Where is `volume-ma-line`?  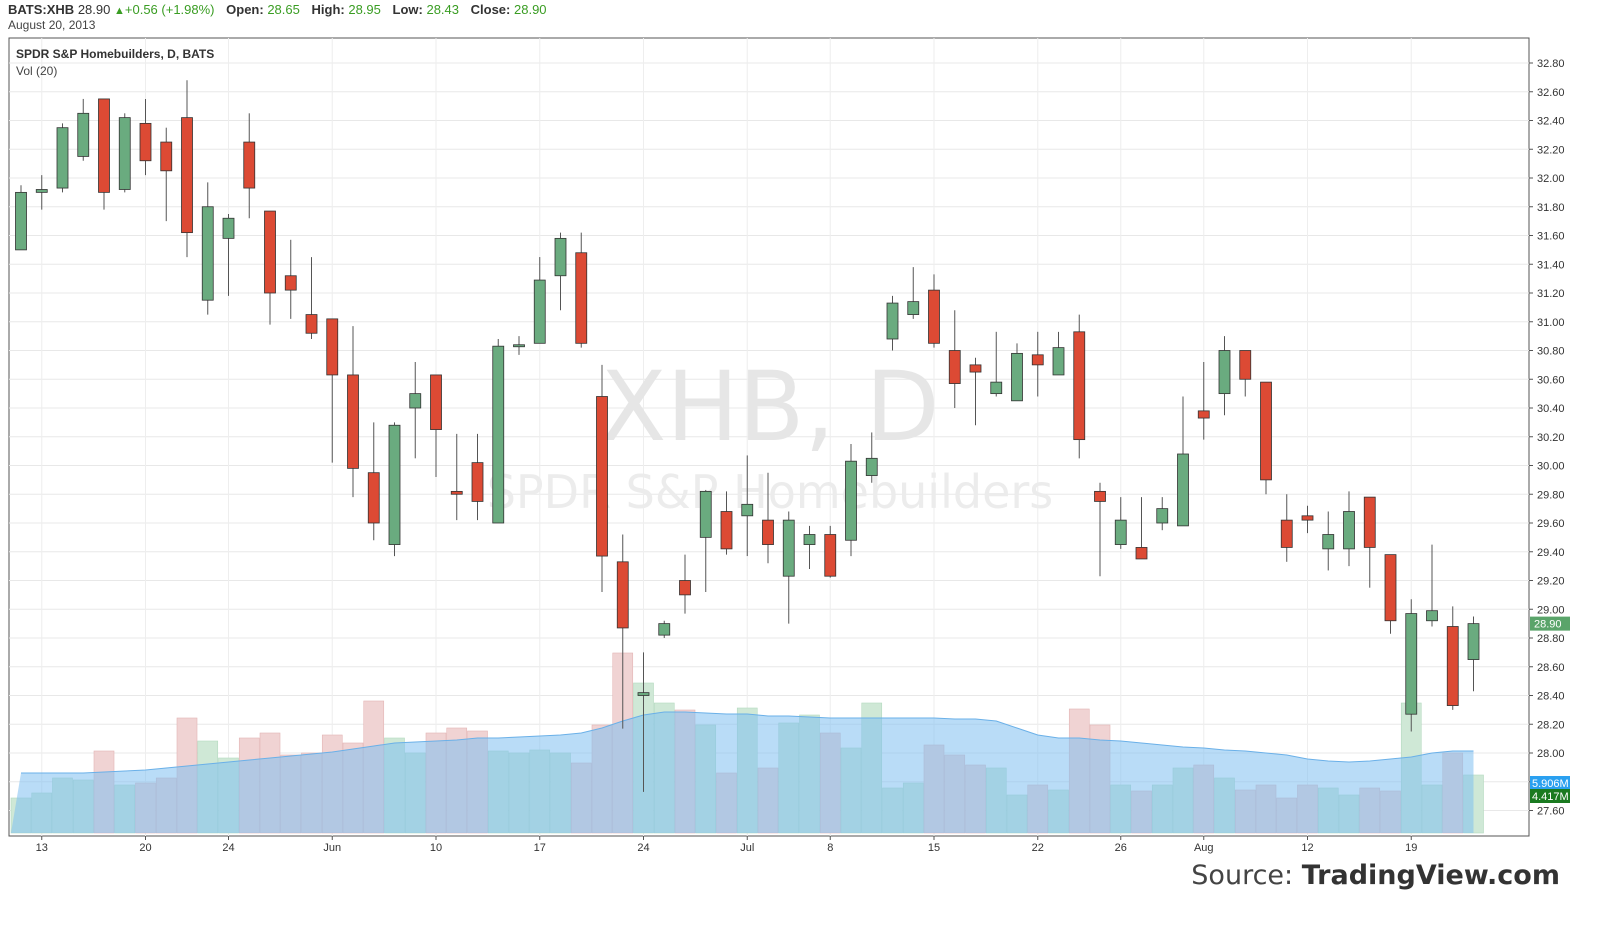
volume-ma-line is located at coordinates (747, 742).